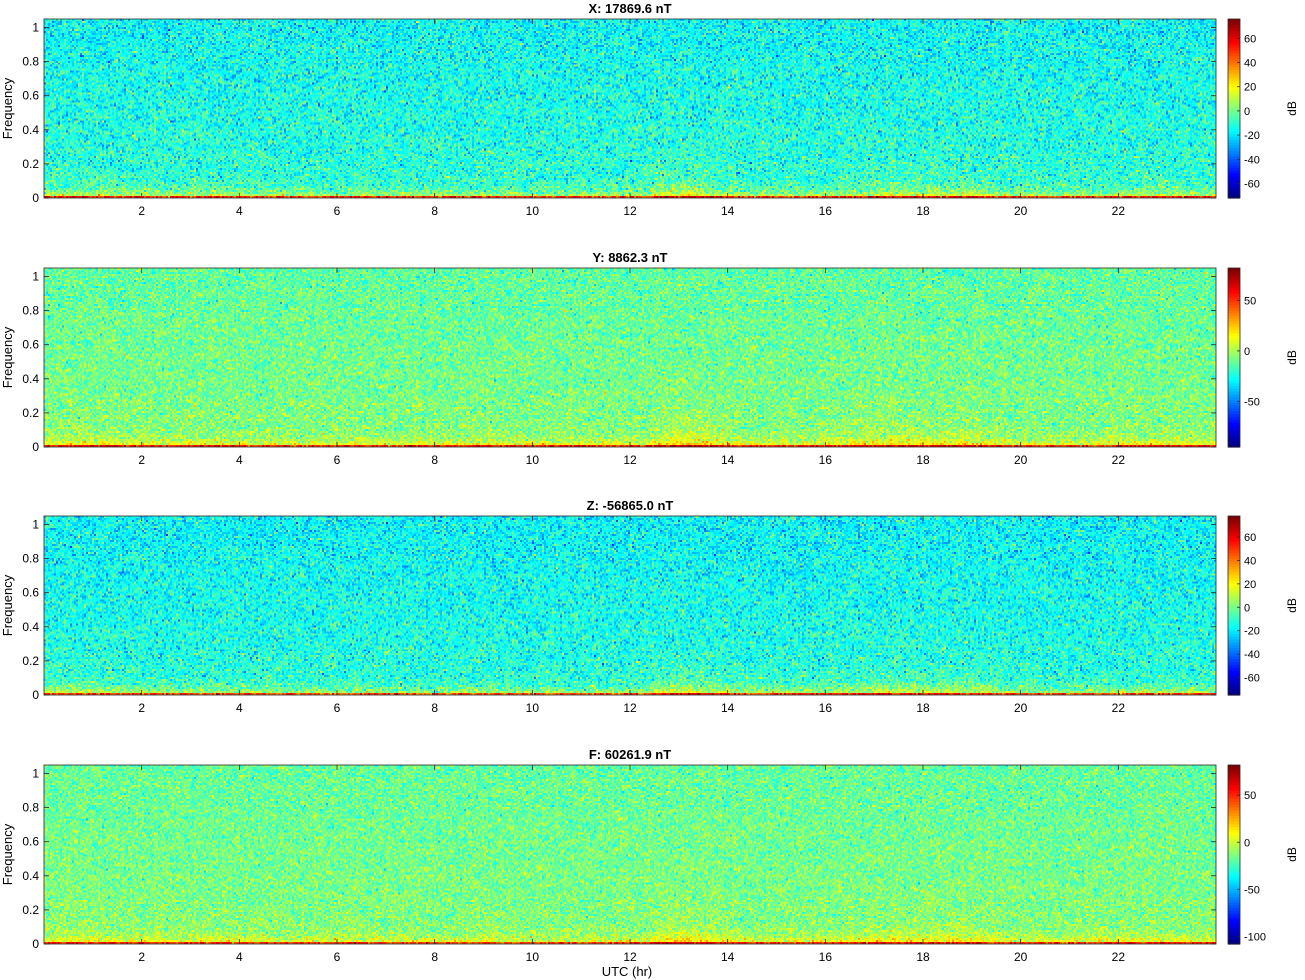 This screenshot has height=980, width=1305. I want to click on y-tick-label: 0.4, so click(30, 876).